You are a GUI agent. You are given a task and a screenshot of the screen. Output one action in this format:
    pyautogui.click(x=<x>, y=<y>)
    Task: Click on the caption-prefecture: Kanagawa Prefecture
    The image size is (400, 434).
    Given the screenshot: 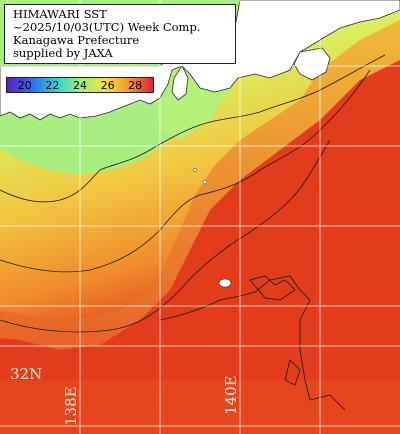 What is the action you would take?
    pyautogui.click(x=76, y=40)
    